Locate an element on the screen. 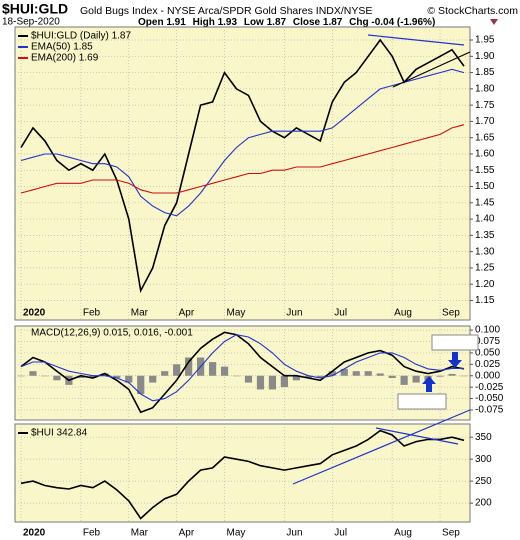 The height and width of the screenshot is (540, 520). legend-label: $HUI:GLD (Daily) 1.87 is located at coordinates (81, 36).